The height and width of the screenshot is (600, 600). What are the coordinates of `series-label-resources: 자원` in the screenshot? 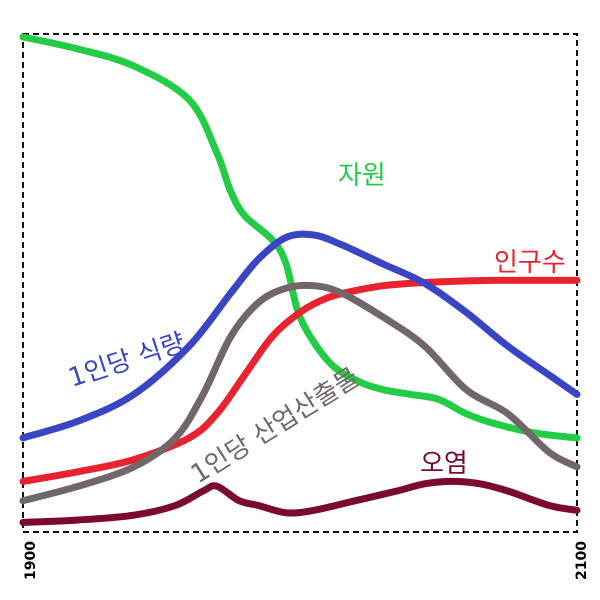 It's located at (362, 176).